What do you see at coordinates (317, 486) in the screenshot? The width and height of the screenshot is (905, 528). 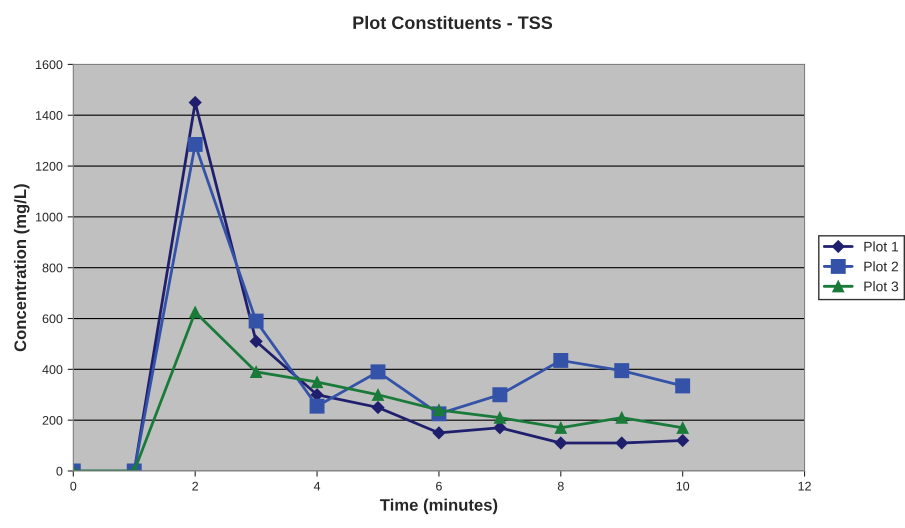 I see `x-tick-label: 4` at bounding box center [317, 486].